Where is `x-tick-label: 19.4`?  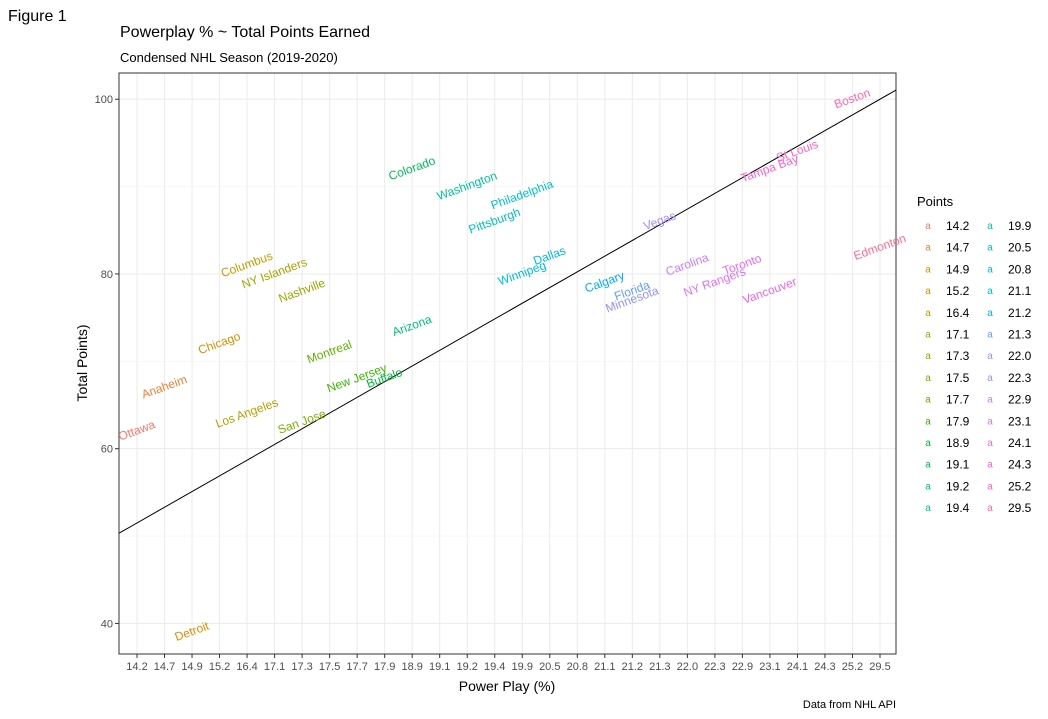
x-tick-label: 19.4 is located at coordinates (494, 667).